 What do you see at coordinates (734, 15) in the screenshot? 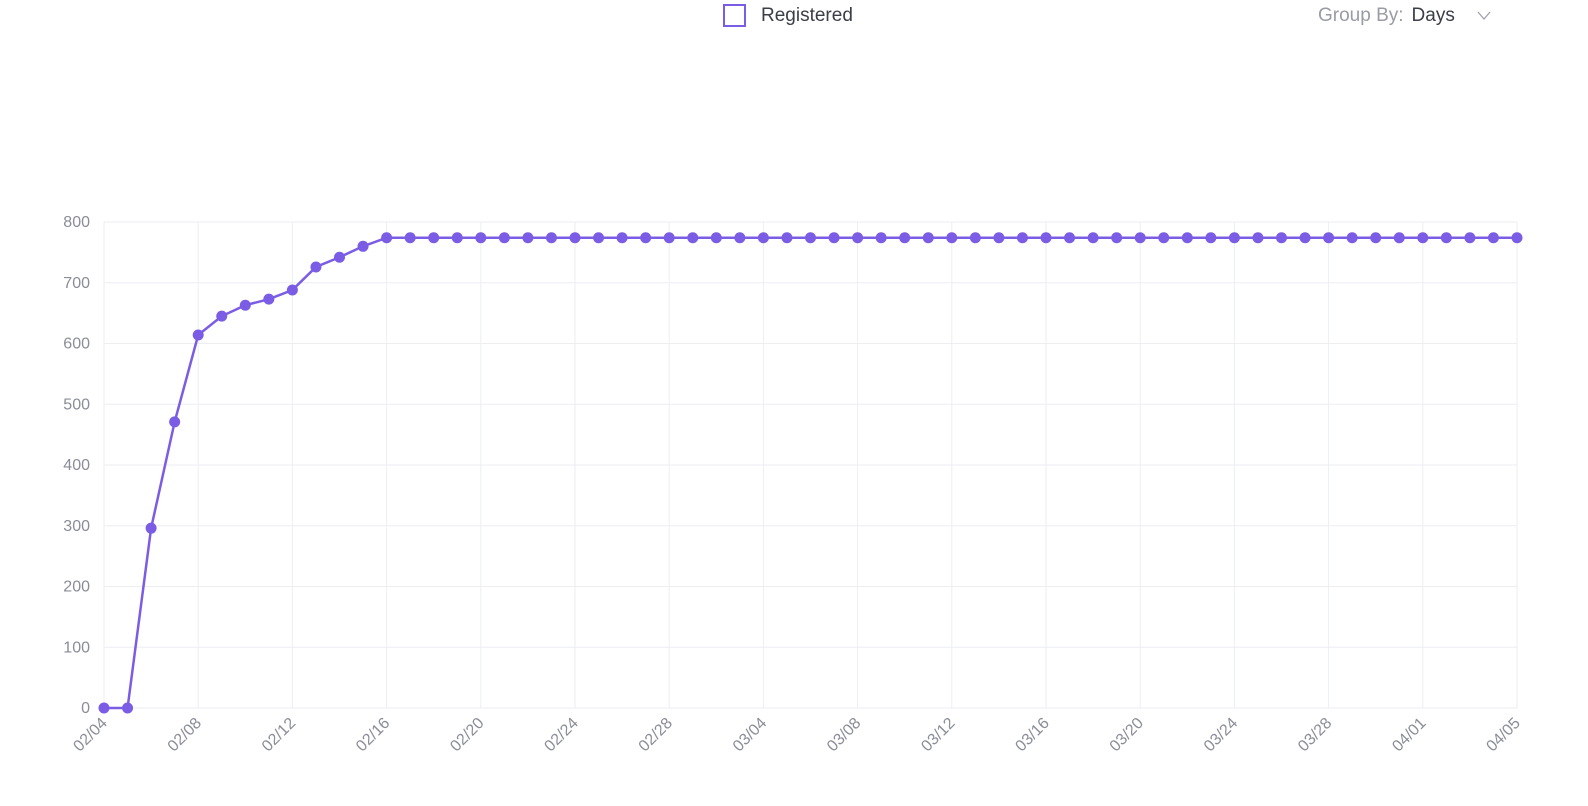
I see `legend-swatch` at bounding box center [734, 15].